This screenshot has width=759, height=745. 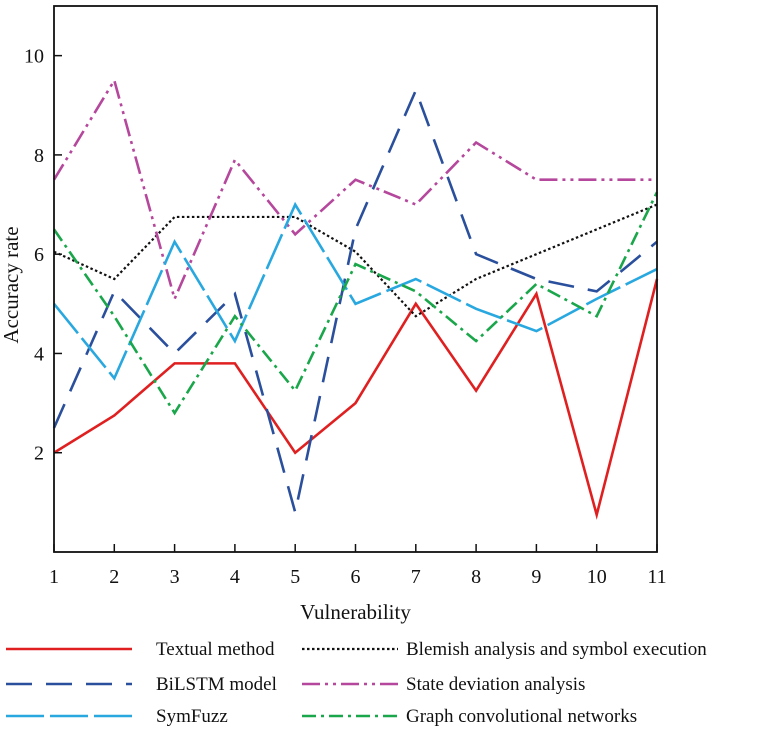 What do you see at coordinates (536, 577) in the screenshot?
I see `x-tick-label: 9` at bounding box center [536, 577].